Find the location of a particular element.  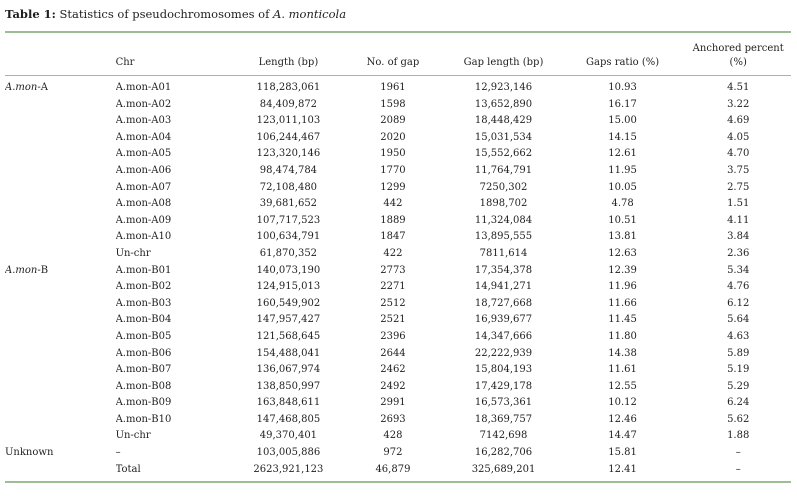

cell-gap-length: 7142,698 is located at coordinates (503, 436).